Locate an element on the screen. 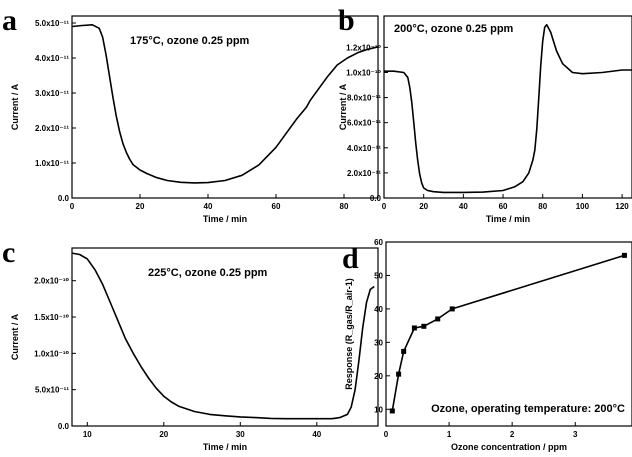 The image size is (632, 457). panel-annotation: 225°C, ozone 0.25 ppm is located at coordinates (208, 273).